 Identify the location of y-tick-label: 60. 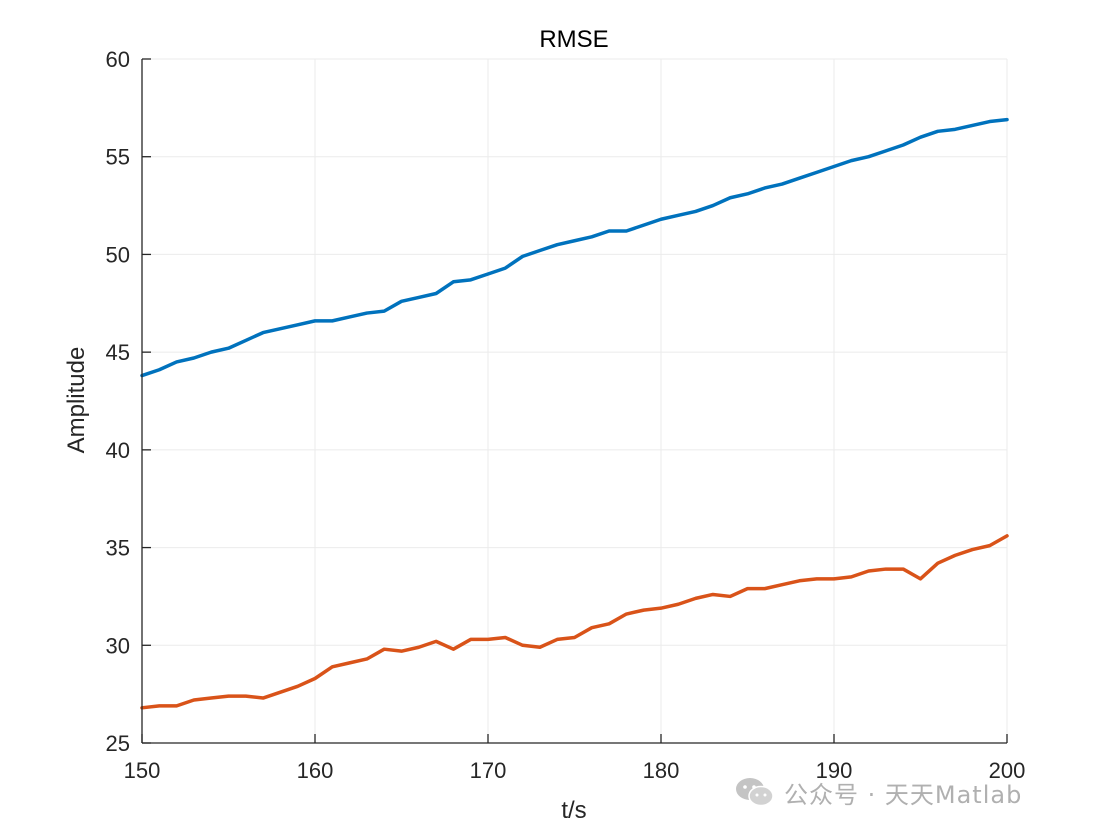
(118, 59).